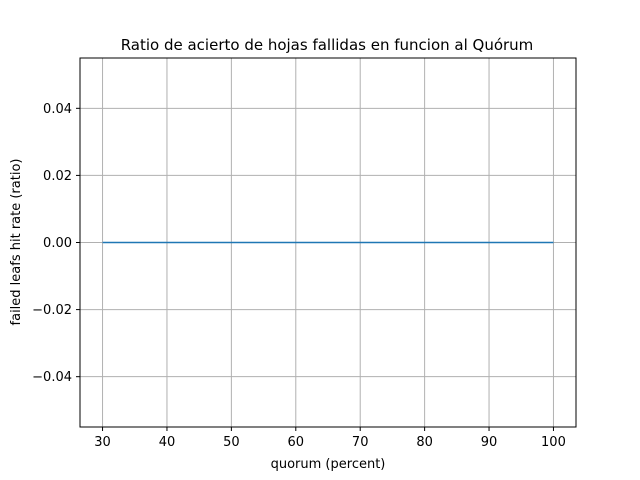 The height and width of the screenshot is (480, 640). I want to click on x-tick-label: 60, so click(296, 442).